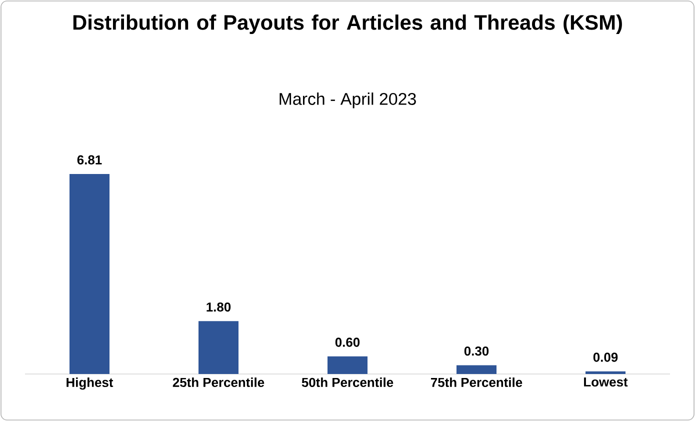 This screenshot has height=421, width=695. Describe the element at coordinates (605, 357) in the screenshot. I see `data-label: 0.09` at that location.